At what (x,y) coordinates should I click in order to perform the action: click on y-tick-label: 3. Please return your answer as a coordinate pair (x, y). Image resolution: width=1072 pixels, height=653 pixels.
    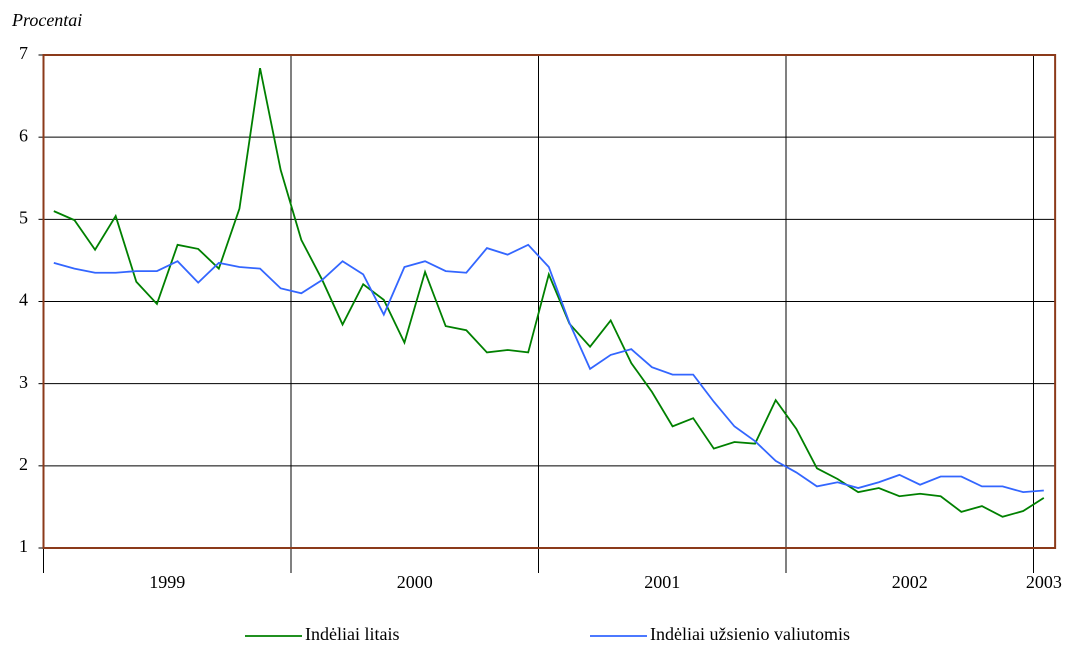
    Looking at the image, I should click on (23, 382).